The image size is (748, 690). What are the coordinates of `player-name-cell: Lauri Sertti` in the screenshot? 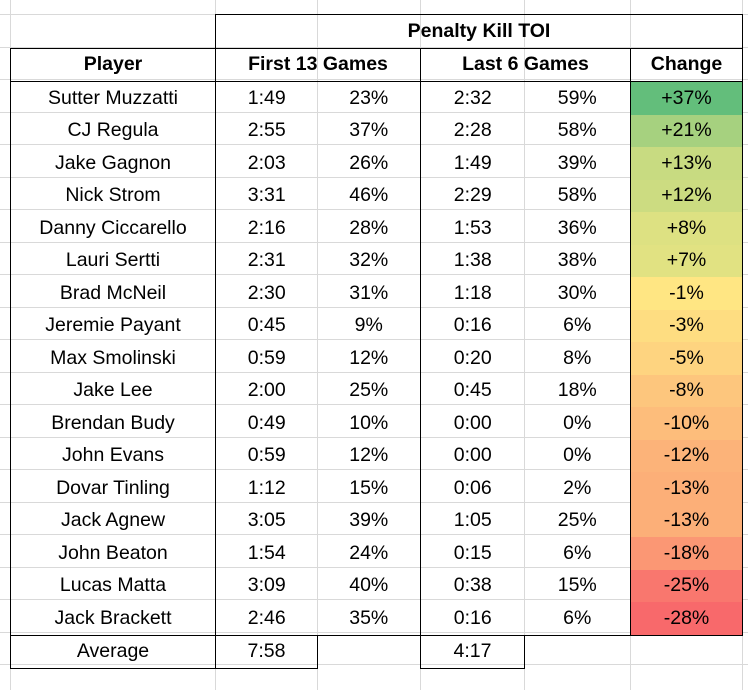 It's located at (113, 260).